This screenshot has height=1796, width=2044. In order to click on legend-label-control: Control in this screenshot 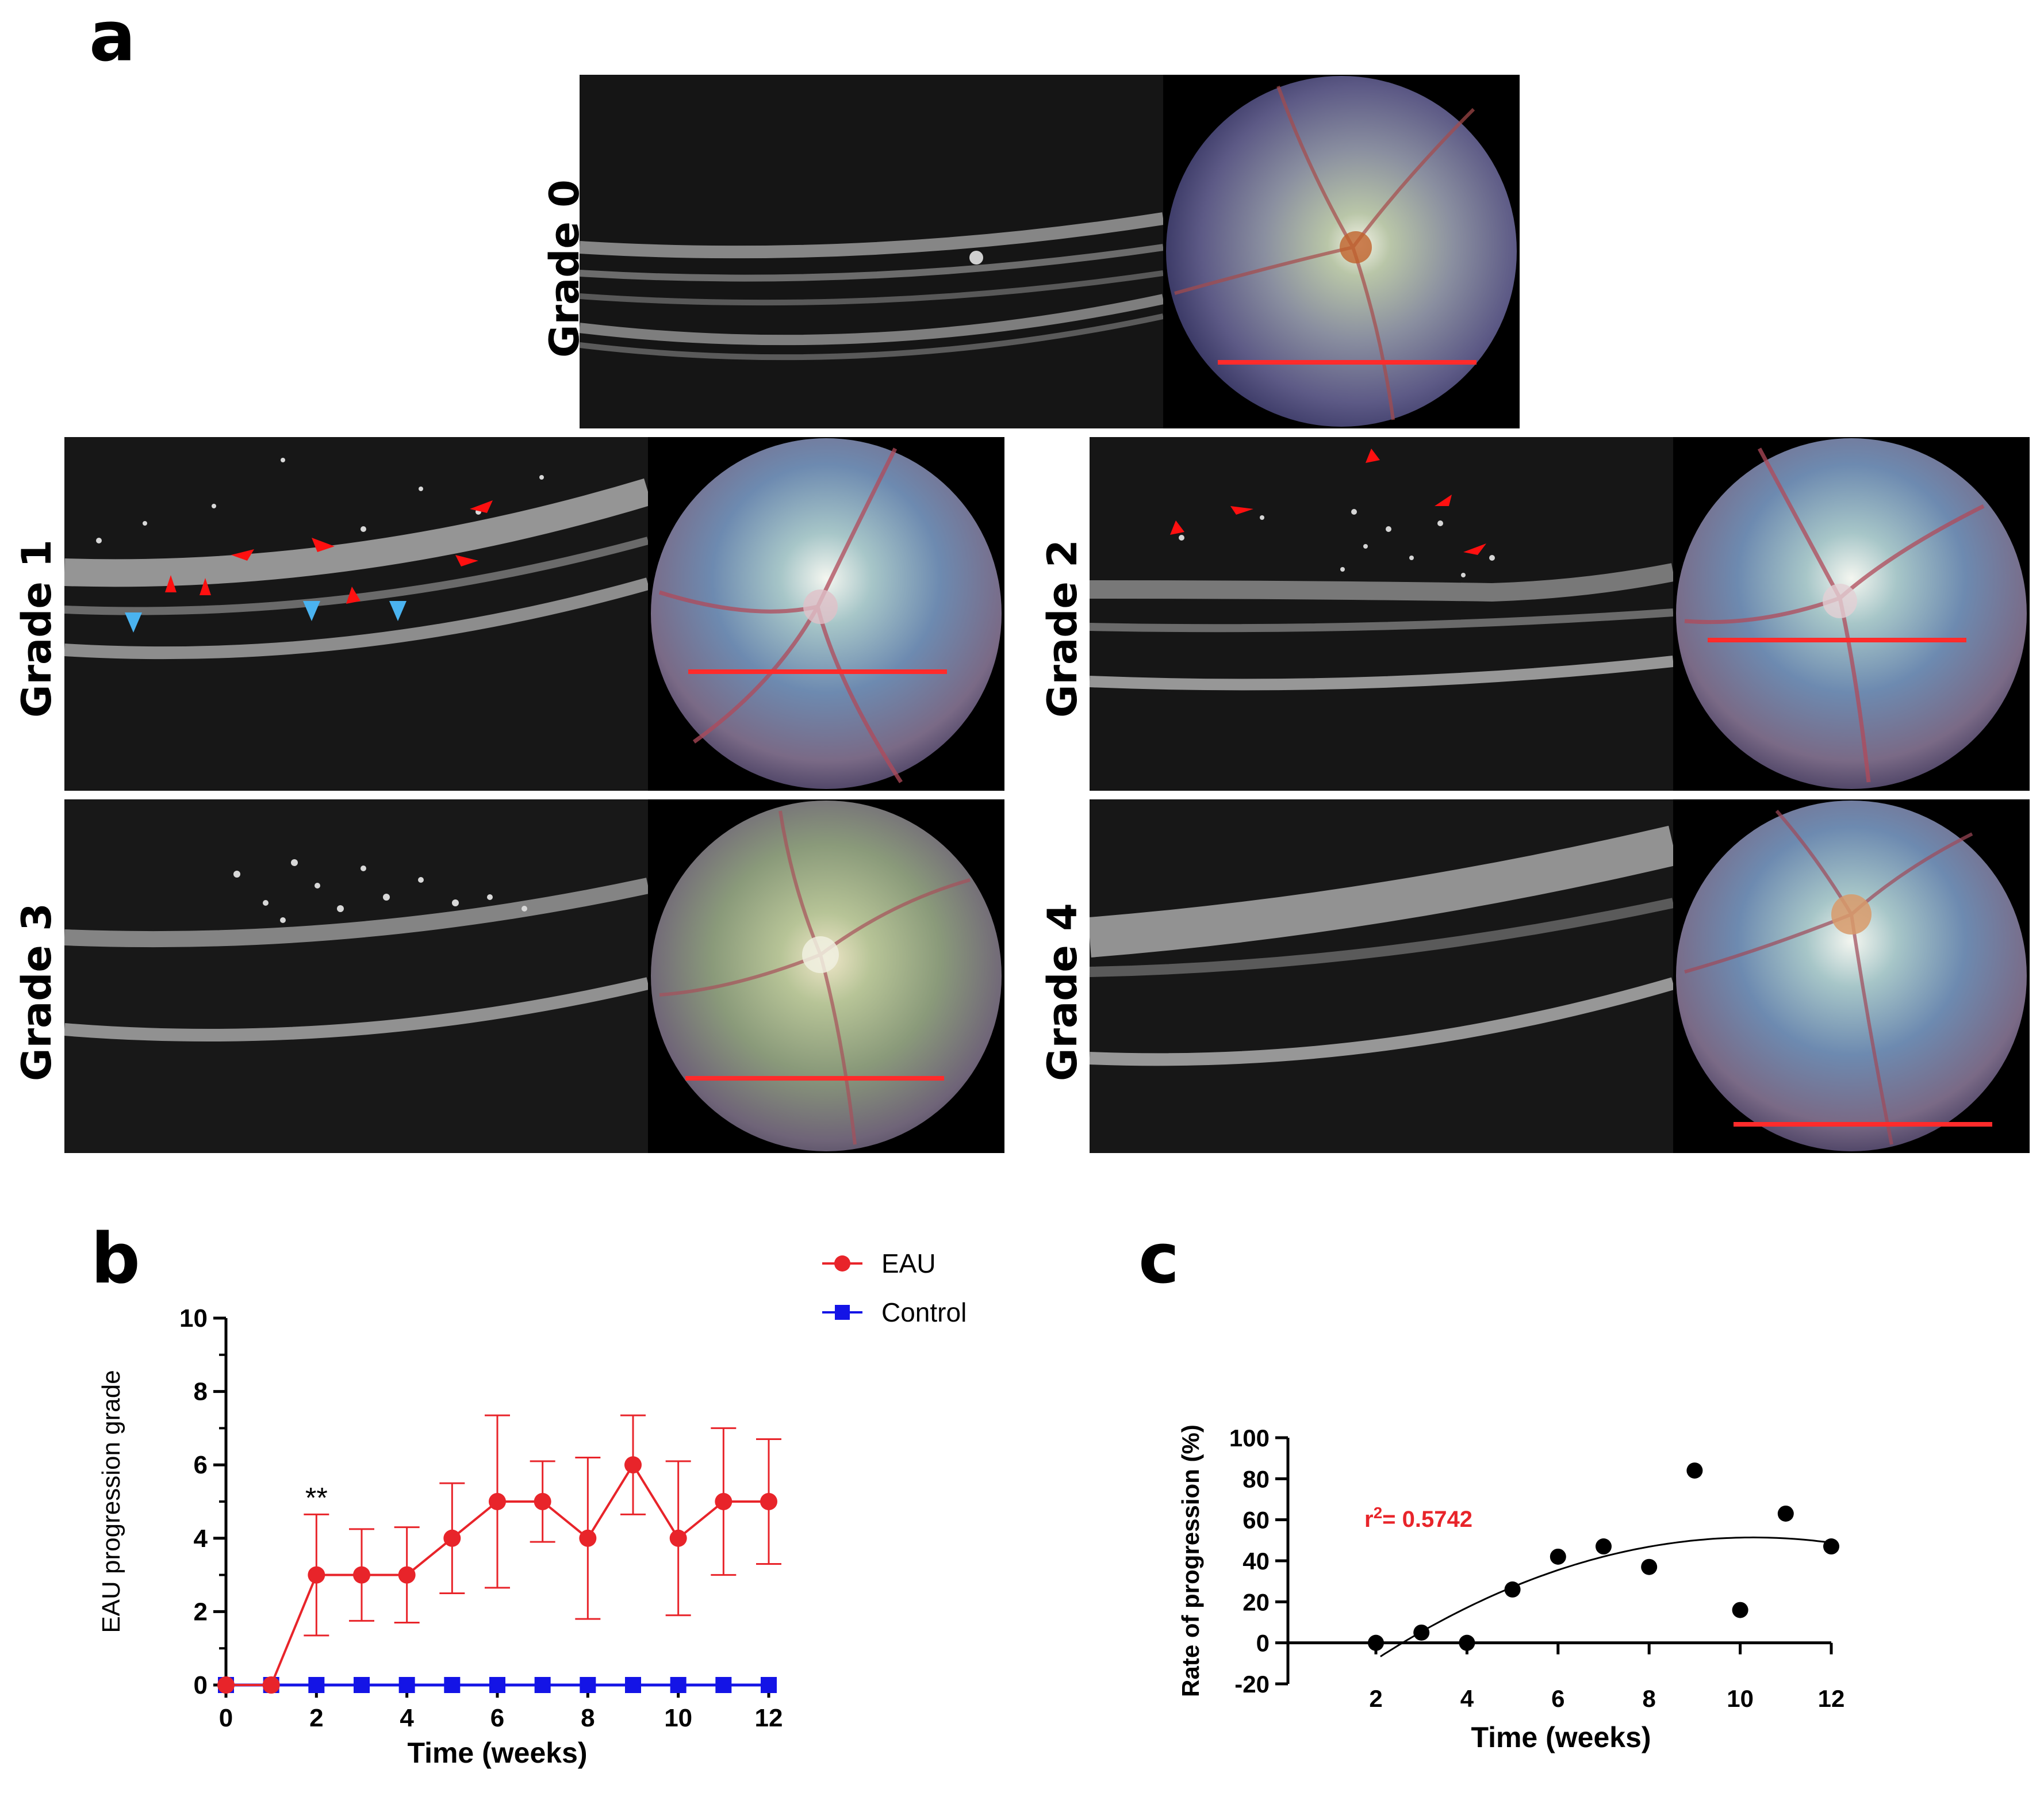, I will do `click(924, 1312)`.